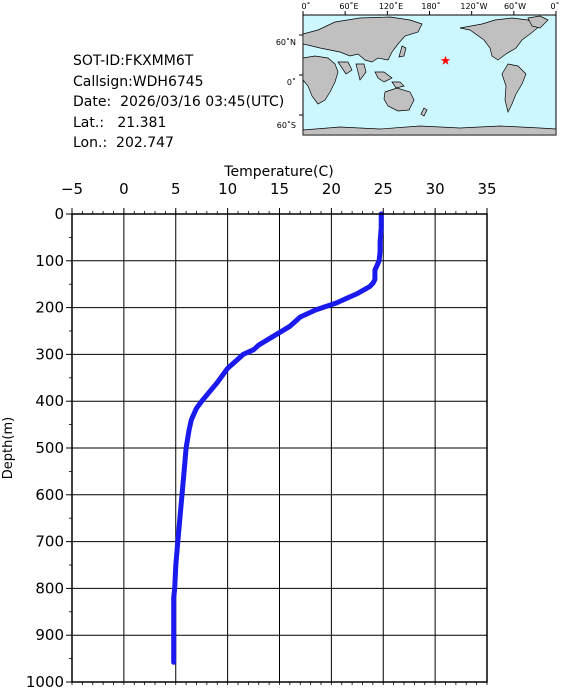  Describe the element at coordinates (120, 122) in the screenshot. I see `latitude-label: Lat.: 21.381` at that location.